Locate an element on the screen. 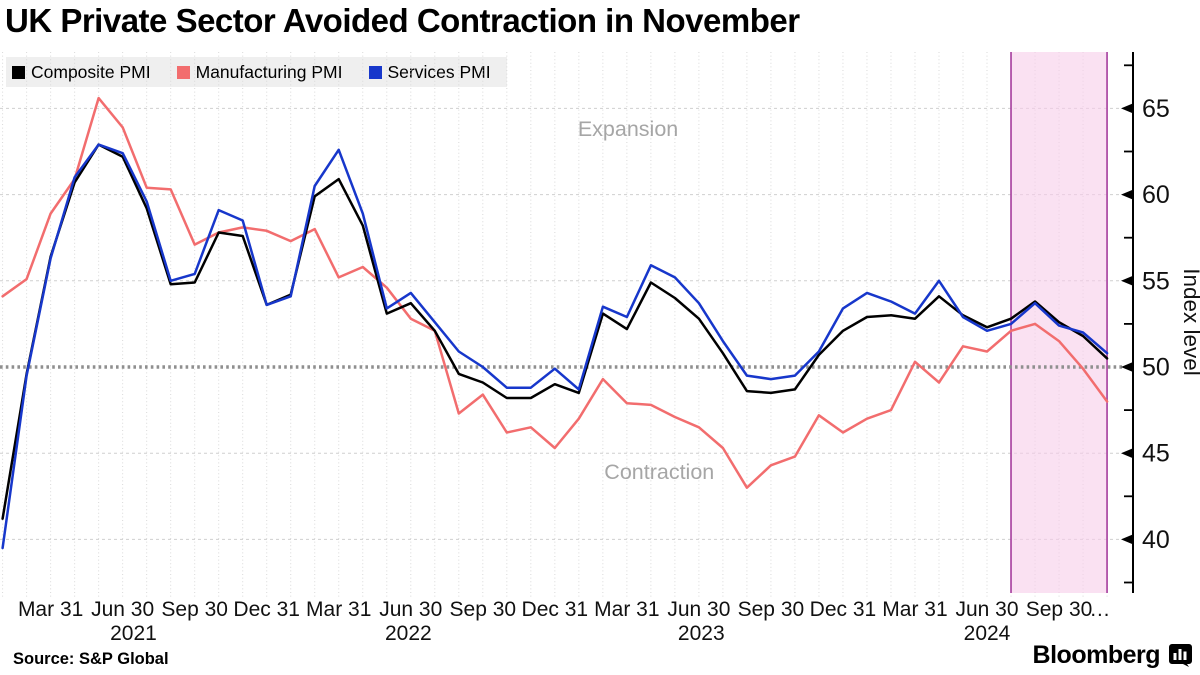 The width and height of the screenshot is (1200, 675). y-axis-title: Index level is located at coordinates (1189, 322).